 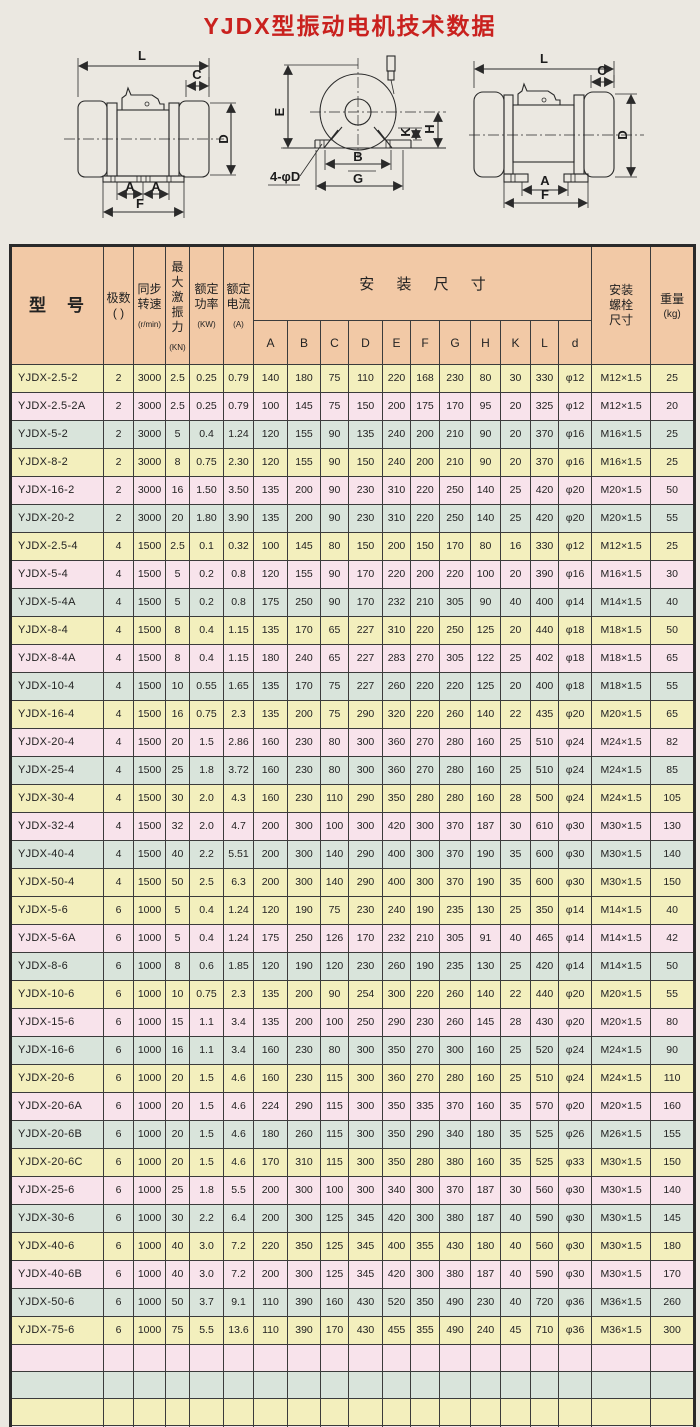 What do you see at coordinates (515, 342) in the screenshot?
I see `header-mount-col-K: K` at bounding box center [515, 342].